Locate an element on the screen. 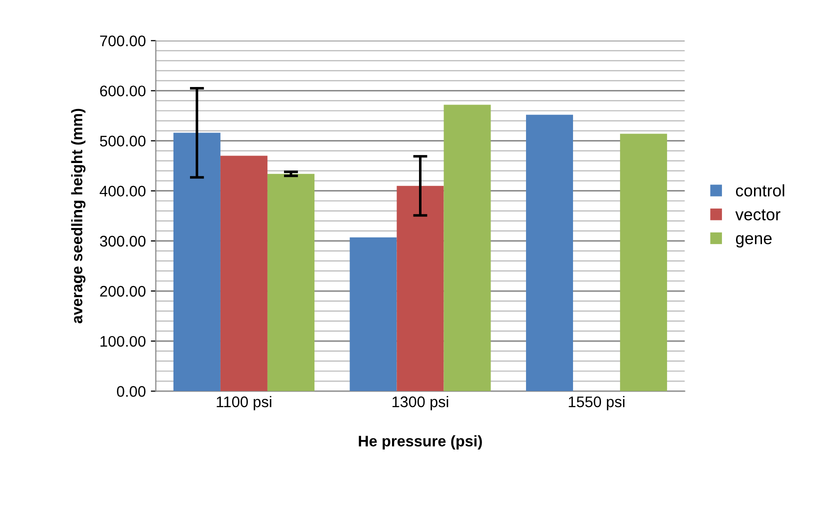 This screenshot has height=508, width=820. legend-label: vector is located at coordinates (757, 214).